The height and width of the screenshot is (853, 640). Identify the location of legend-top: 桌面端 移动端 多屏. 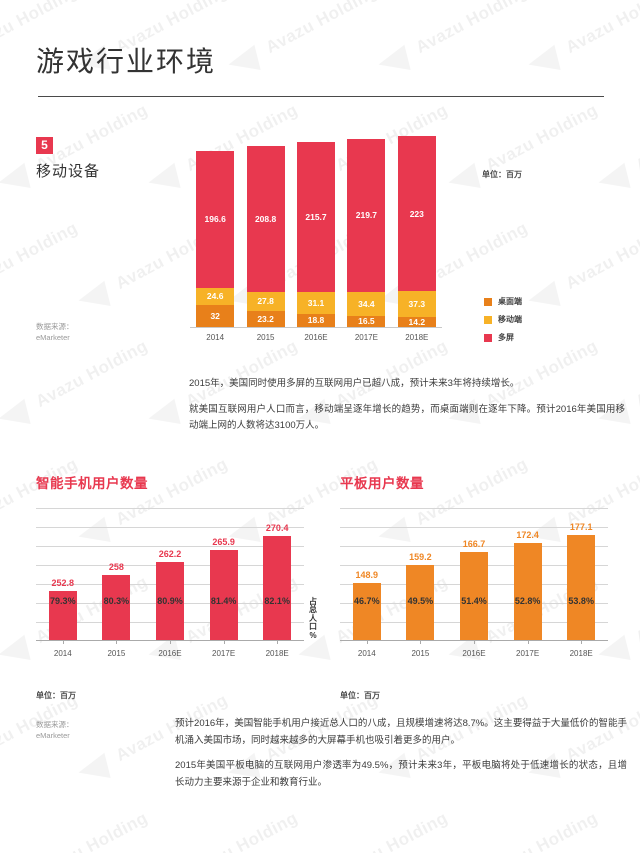
(503, 323).